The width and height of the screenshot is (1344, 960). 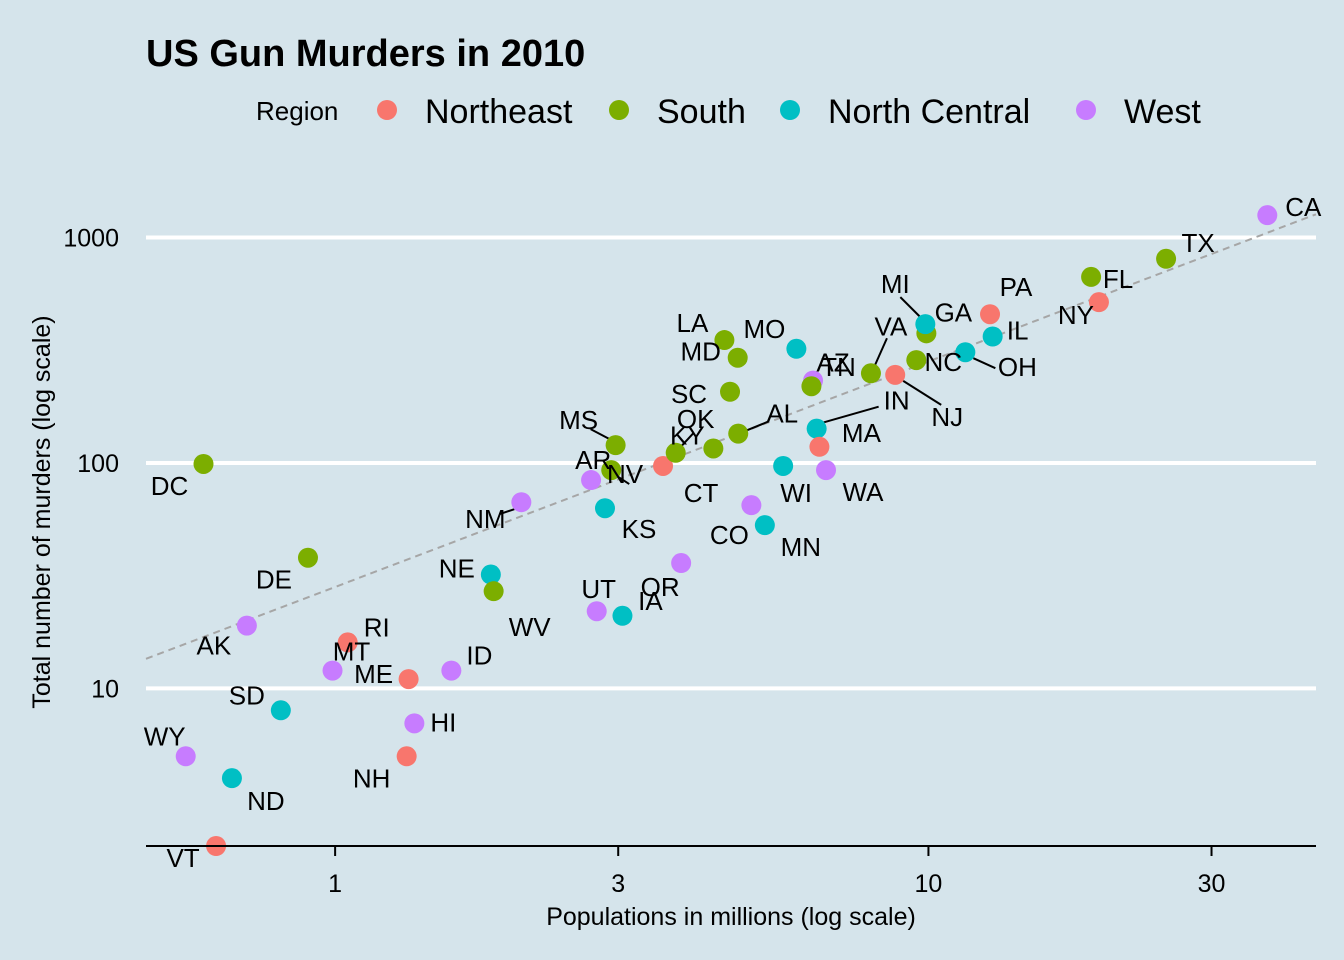 I want to click on legend-label-0: Northeast, so click(x=499, y=112).